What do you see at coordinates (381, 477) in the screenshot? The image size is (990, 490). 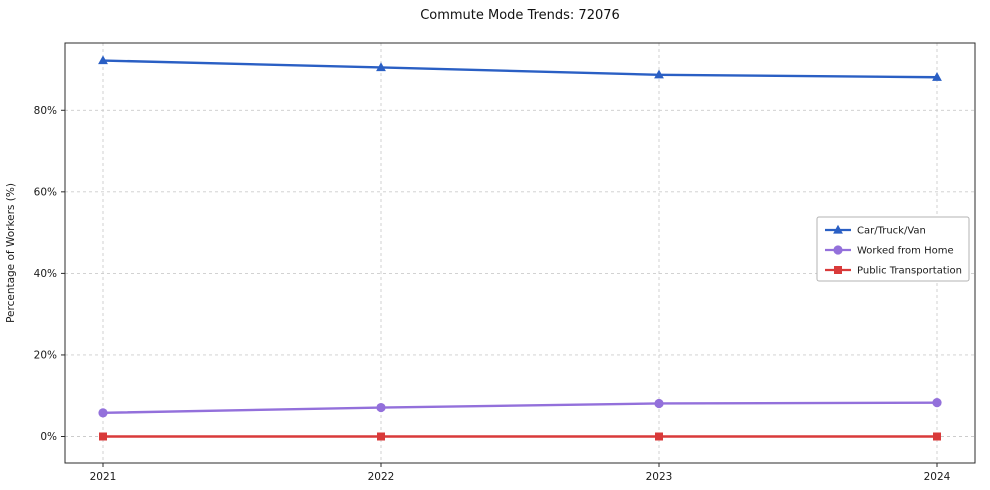 I see `x-tick-label: 2022` at bounding box center [381, 477].